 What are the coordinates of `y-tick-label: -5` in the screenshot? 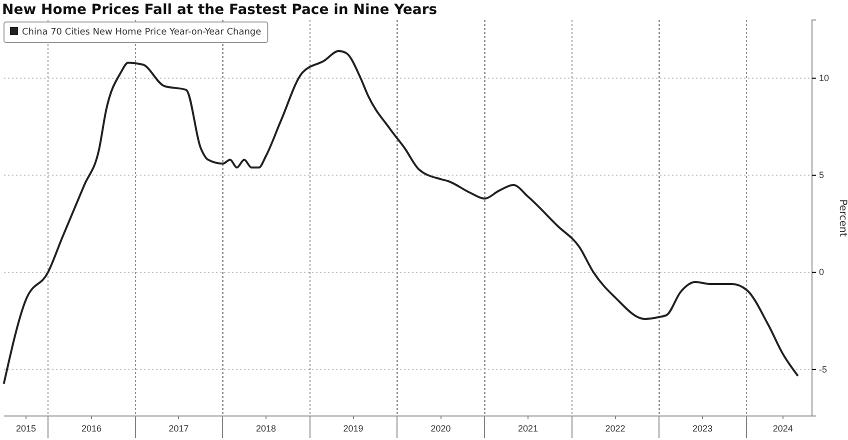 It's located at (823, 369).